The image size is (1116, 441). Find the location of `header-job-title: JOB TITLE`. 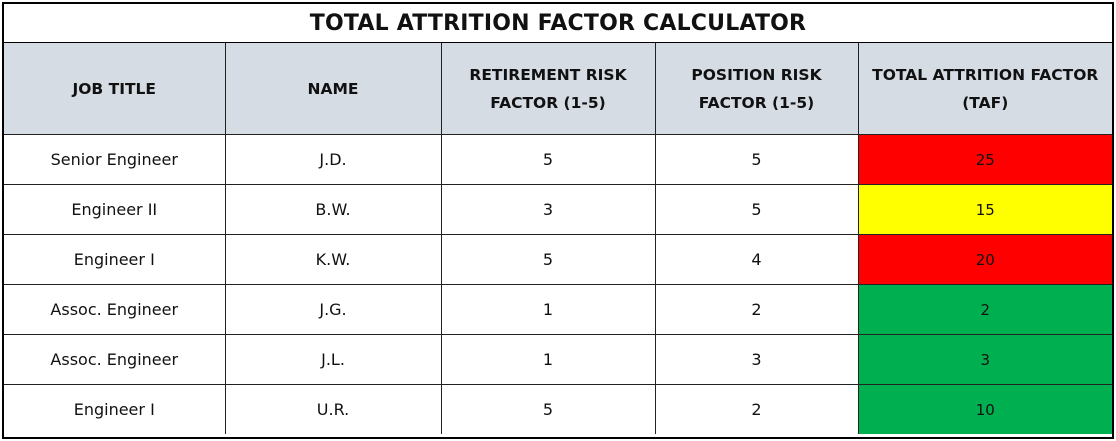

header-job-title: JOB TITLE is located at coordinates (115, 89).